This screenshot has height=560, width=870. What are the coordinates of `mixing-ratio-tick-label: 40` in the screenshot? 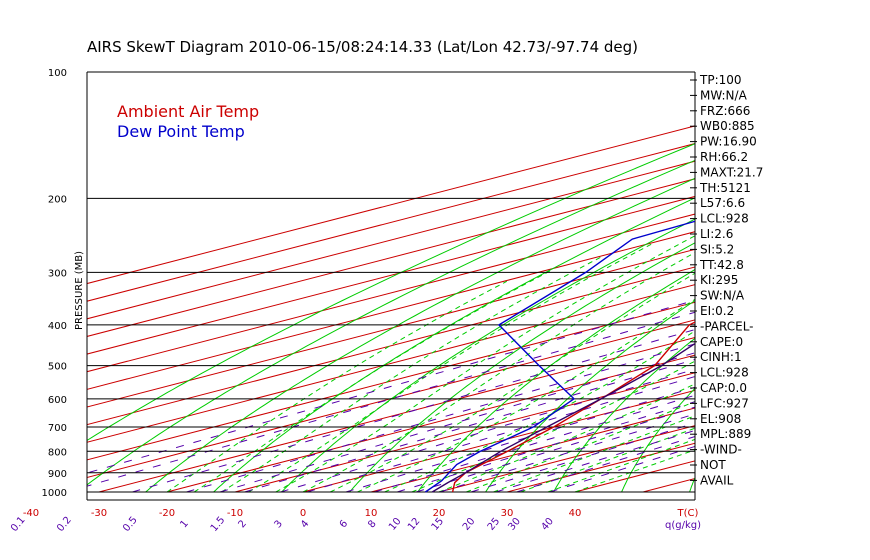 It's located at (547, 524).